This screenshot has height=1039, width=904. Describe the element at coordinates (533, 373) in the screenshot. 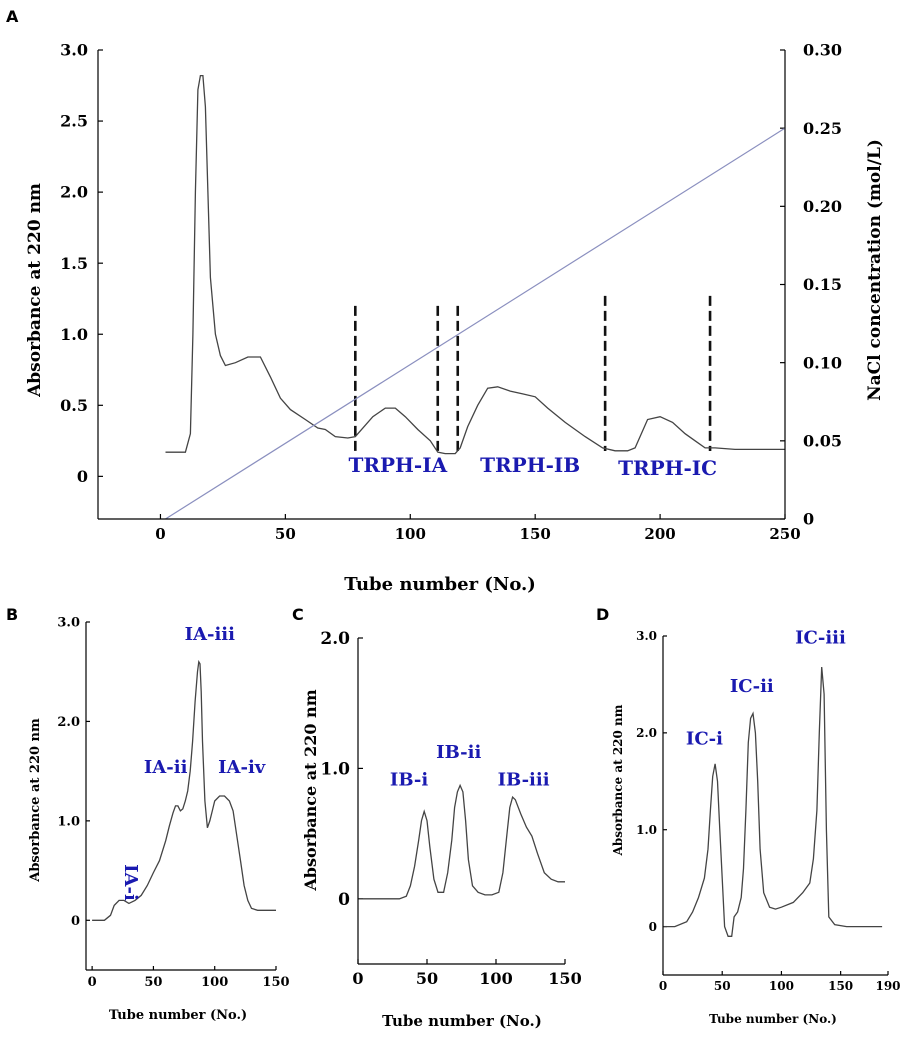

I see `panel-a-fraction-boundaries` at that location.